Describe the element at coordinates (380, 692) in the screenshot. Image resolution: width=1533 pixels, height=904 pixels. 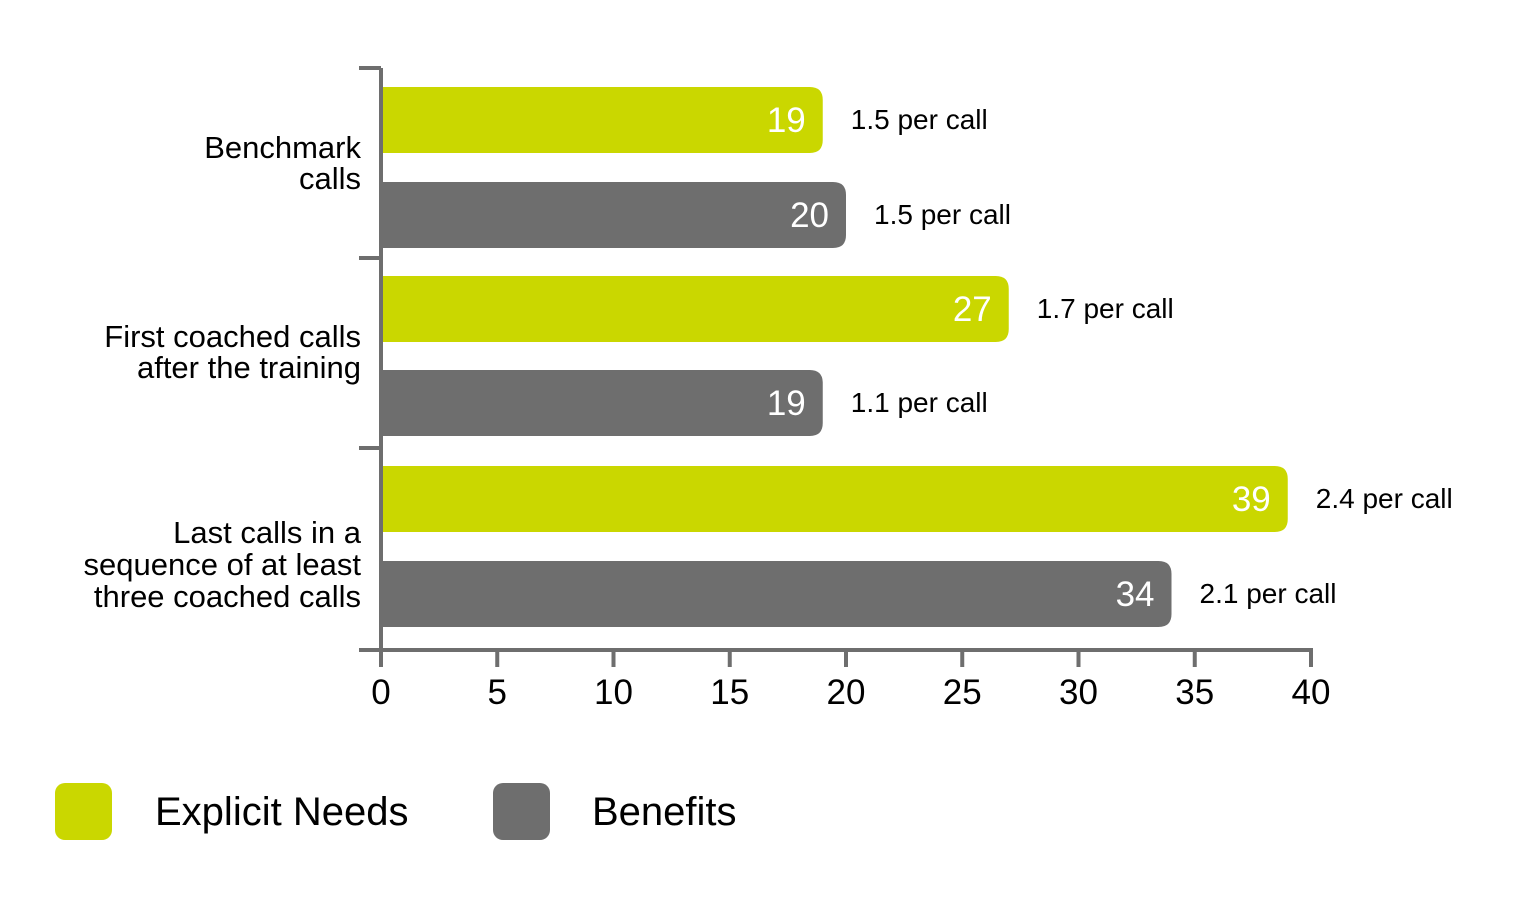
I see `x-tick-label: 0` at that location.